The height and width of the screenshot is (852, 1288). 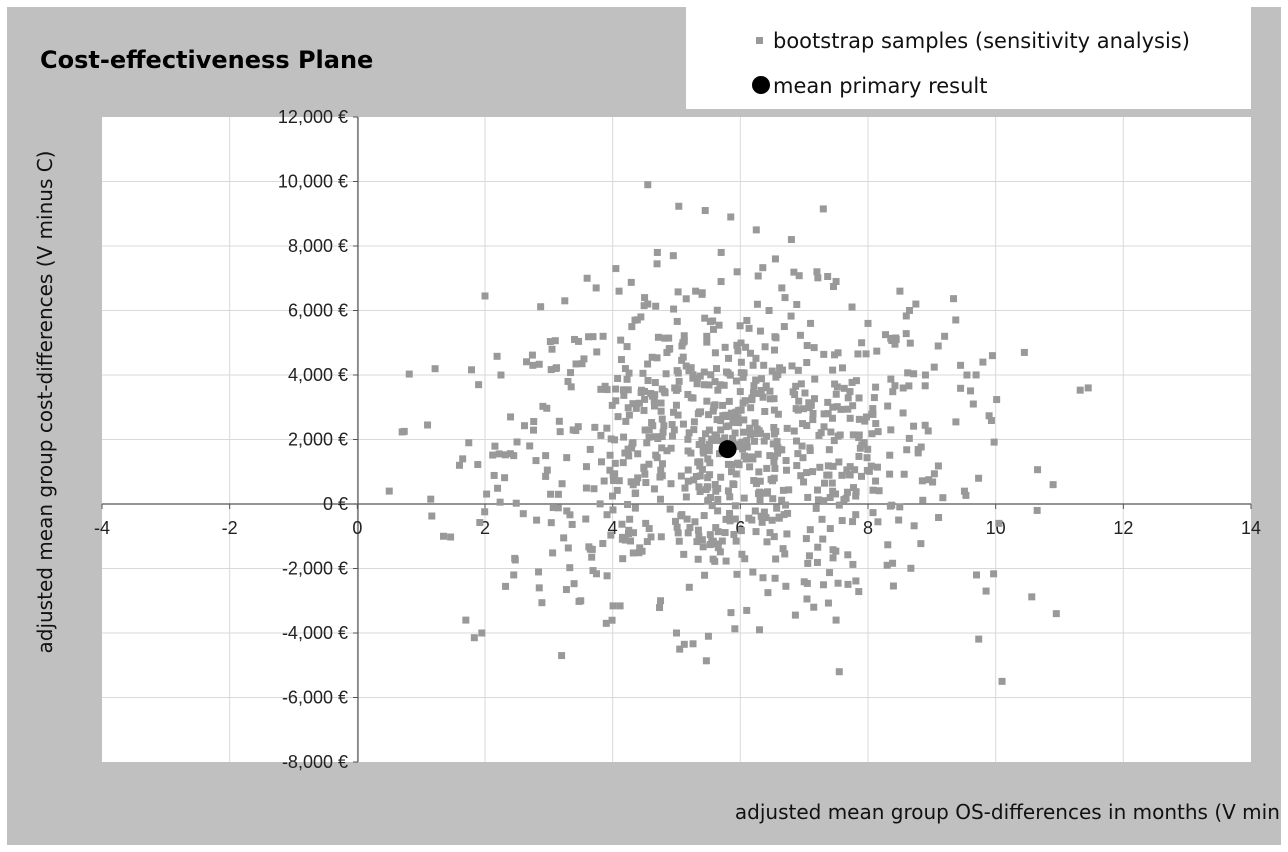 What do you see at coordinates (880, 86) in the screenshot?
I see `legend-entry-mean: mean primary result` at bounding box center [880, 86].